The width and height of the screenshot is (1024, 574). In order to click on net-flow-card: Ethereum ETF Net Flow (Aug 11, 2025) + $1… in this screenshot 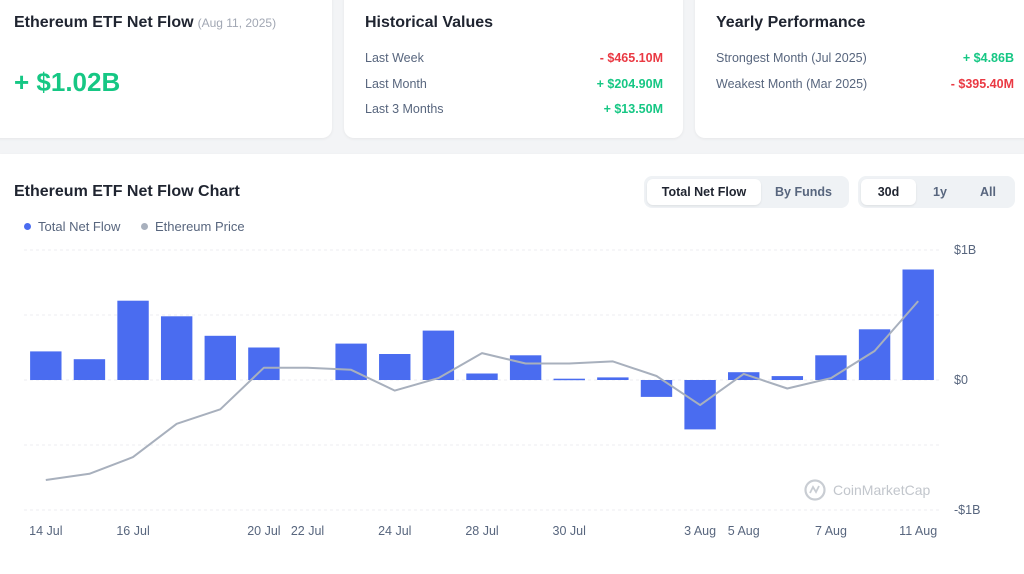, I will do `click(166, 69)`.